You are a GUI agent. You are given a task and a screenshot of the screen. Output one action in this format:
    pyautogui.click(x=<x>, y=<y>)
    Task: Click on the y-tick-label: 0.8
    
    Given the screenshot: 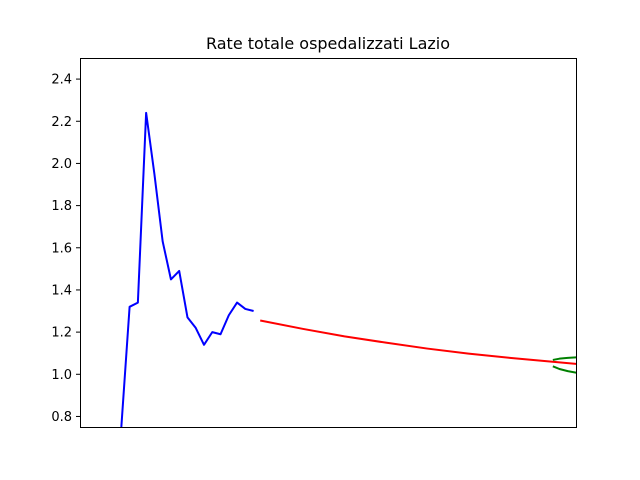 What is the action you would take?
    pyautogui.click(x=61, y=417)
    